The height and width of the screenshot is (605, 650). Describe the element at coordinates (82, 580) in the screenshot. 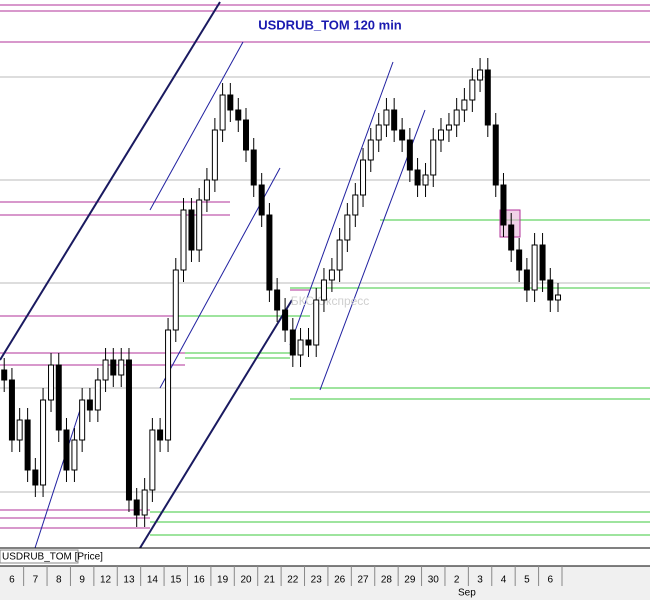

I see `x-tick-label: 9` at that location.